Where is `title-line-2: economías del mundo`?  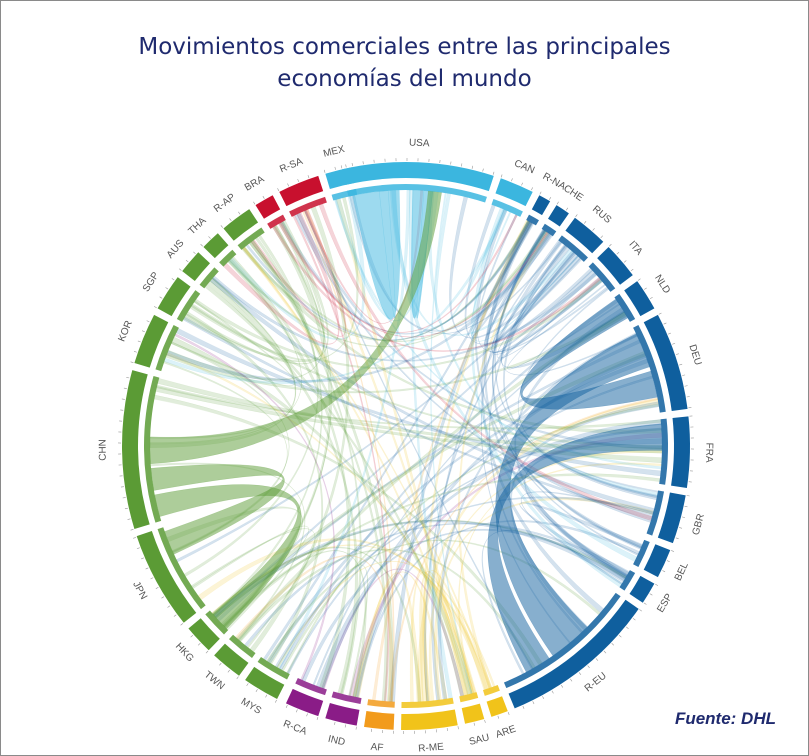
title-line-2: economías del mundo is located at coordinates (404, 79).